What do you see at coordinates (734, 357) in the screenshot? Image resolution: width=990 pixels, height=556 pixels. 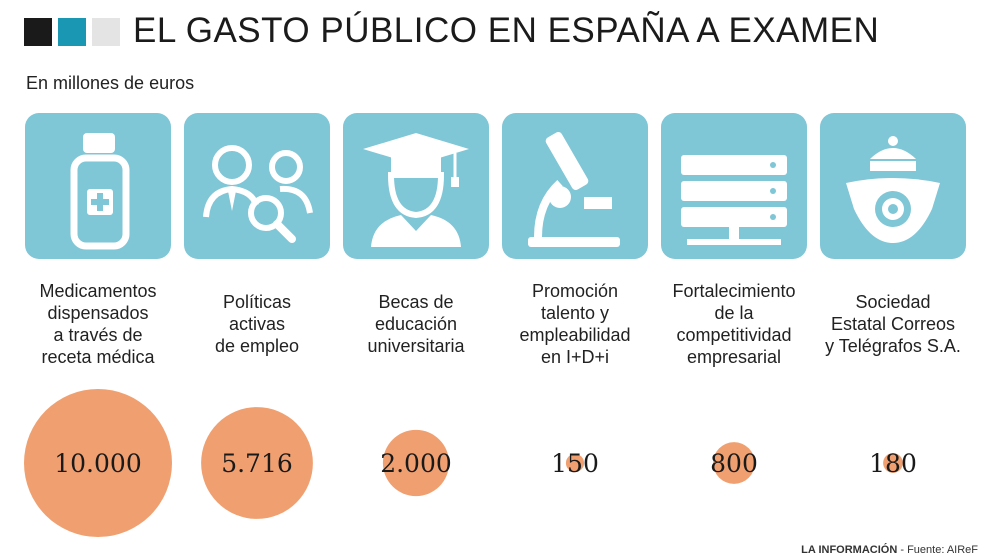 I see `category-label-line: empresarial` at bounding box center [734, 357].